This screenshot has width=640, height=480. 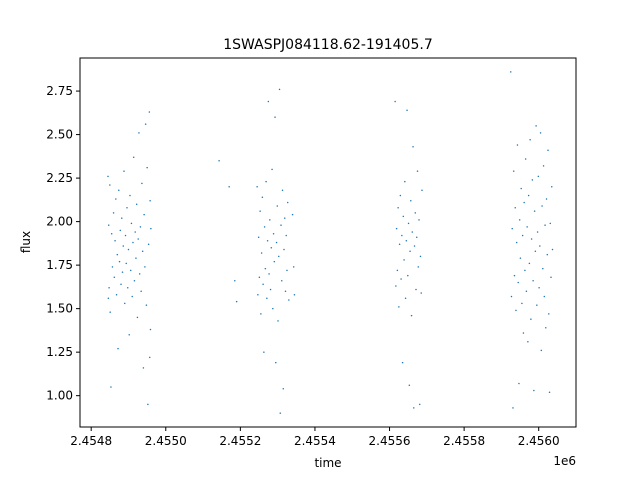 I want to click on x-tick-label: 2.4554, so click(x=315, y=441).